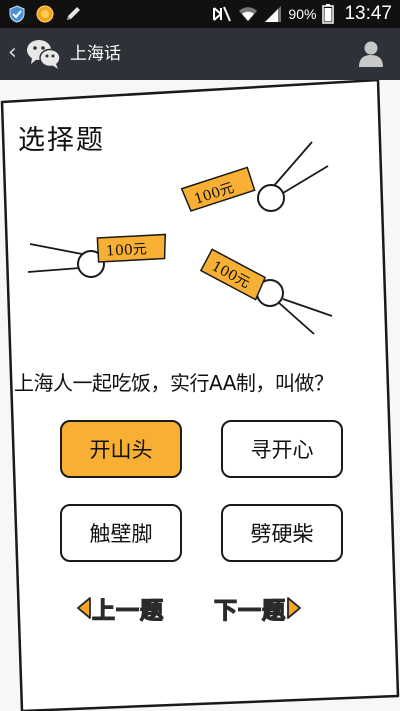  What do you see at coordinates (121, 449) in the screenshot?
I see `option-1-button: 开山头` at bounding box center [121, 449].